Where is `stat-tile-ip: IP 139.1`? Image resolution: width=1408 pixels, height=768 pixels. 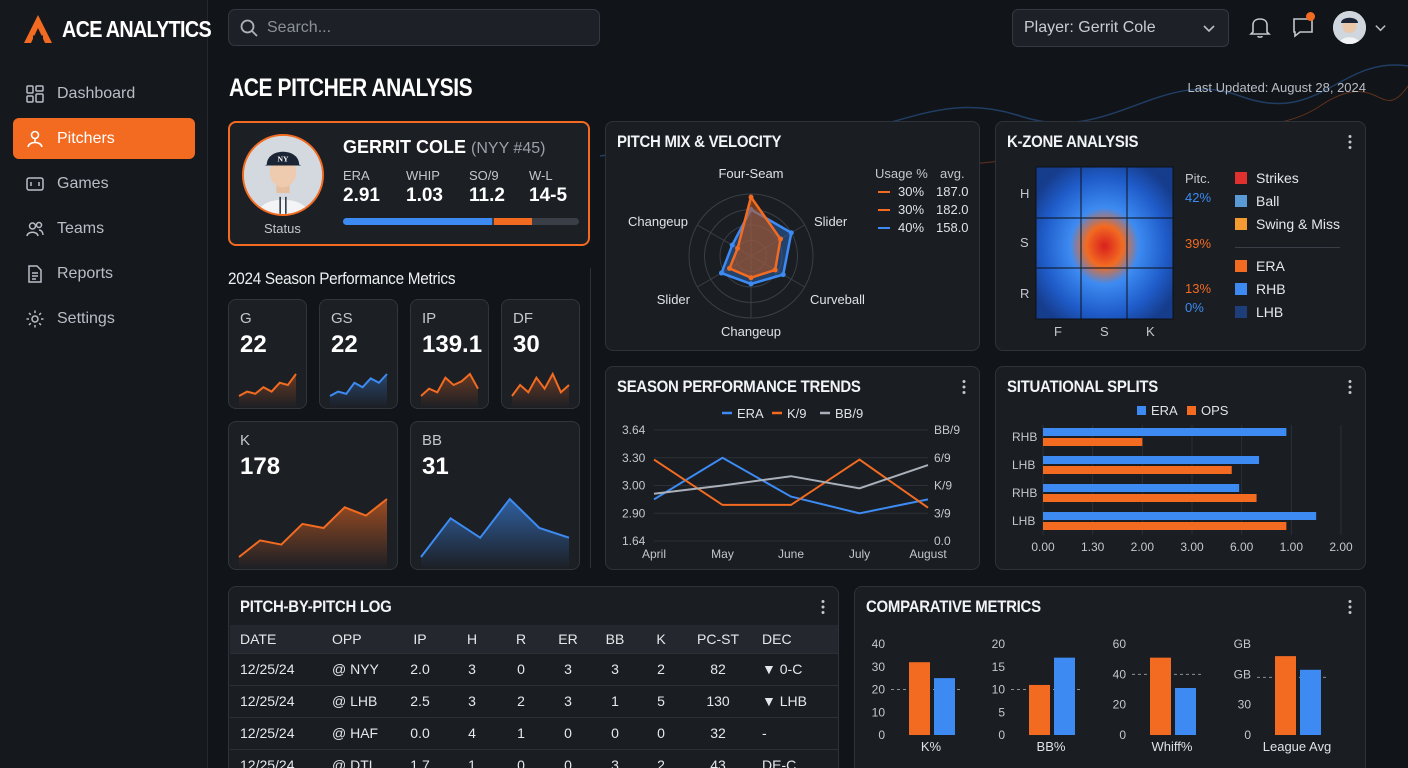 stat-tile-ip: IP 139.1 is located at coordinates (449, 354).